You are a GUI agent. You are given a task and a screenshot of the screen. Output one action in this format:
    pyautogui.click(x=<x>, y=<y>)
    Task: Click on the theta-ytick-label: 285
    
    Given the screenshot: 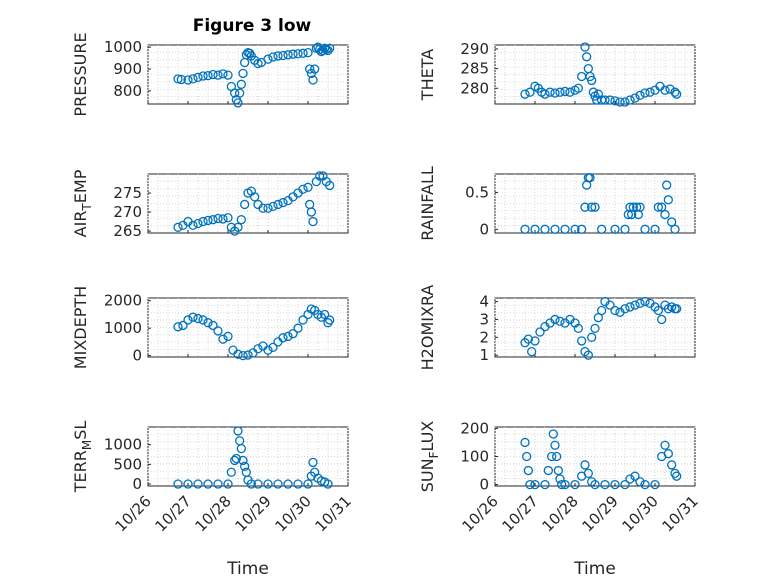 What is the action you would take?
    pyautogui.click(x=474, y=69)
    